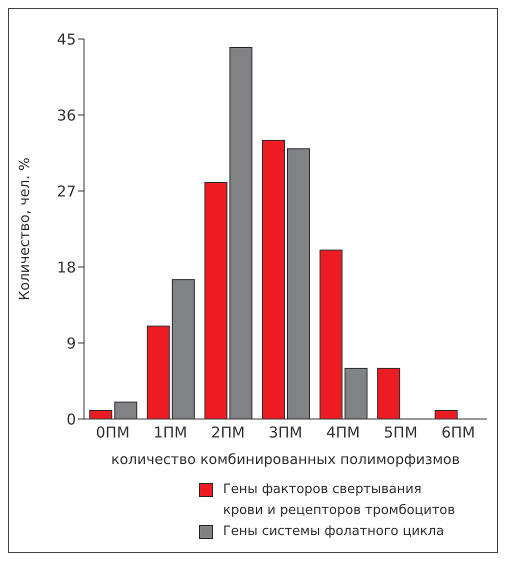  Describe the element at coordinates (343, 433) in the screenshot. I see `x-tick-label: 4ПМ` at that location.